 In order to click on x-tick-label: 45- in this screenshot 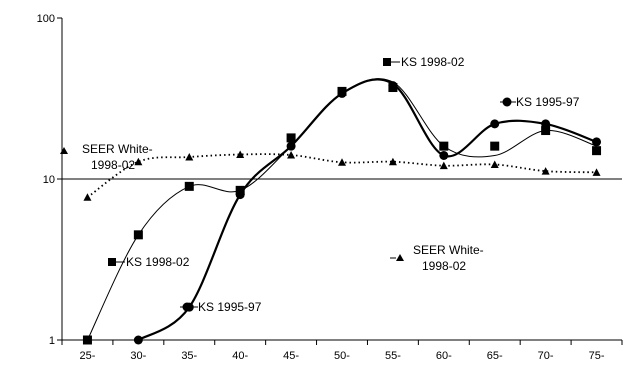, I will do `click(291, 356)`.